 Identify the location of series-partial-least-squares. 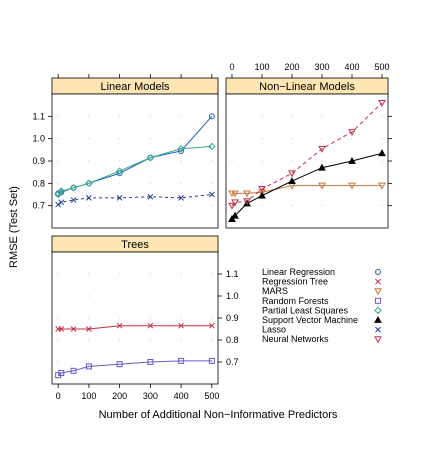
(135, 170).